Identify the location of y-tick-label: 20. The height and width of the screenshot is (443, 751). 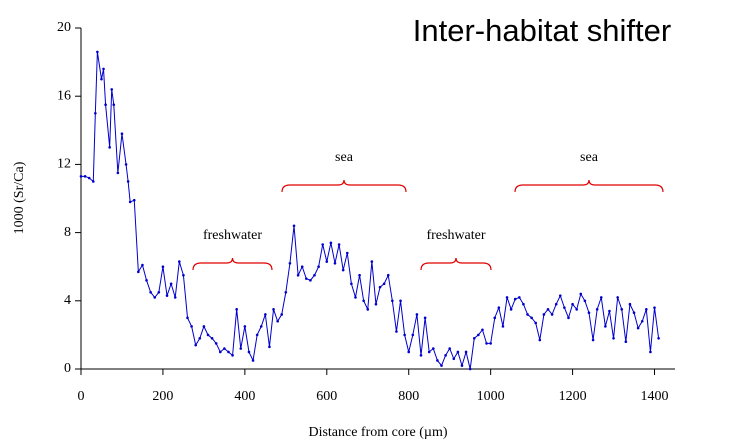
(64, 27).